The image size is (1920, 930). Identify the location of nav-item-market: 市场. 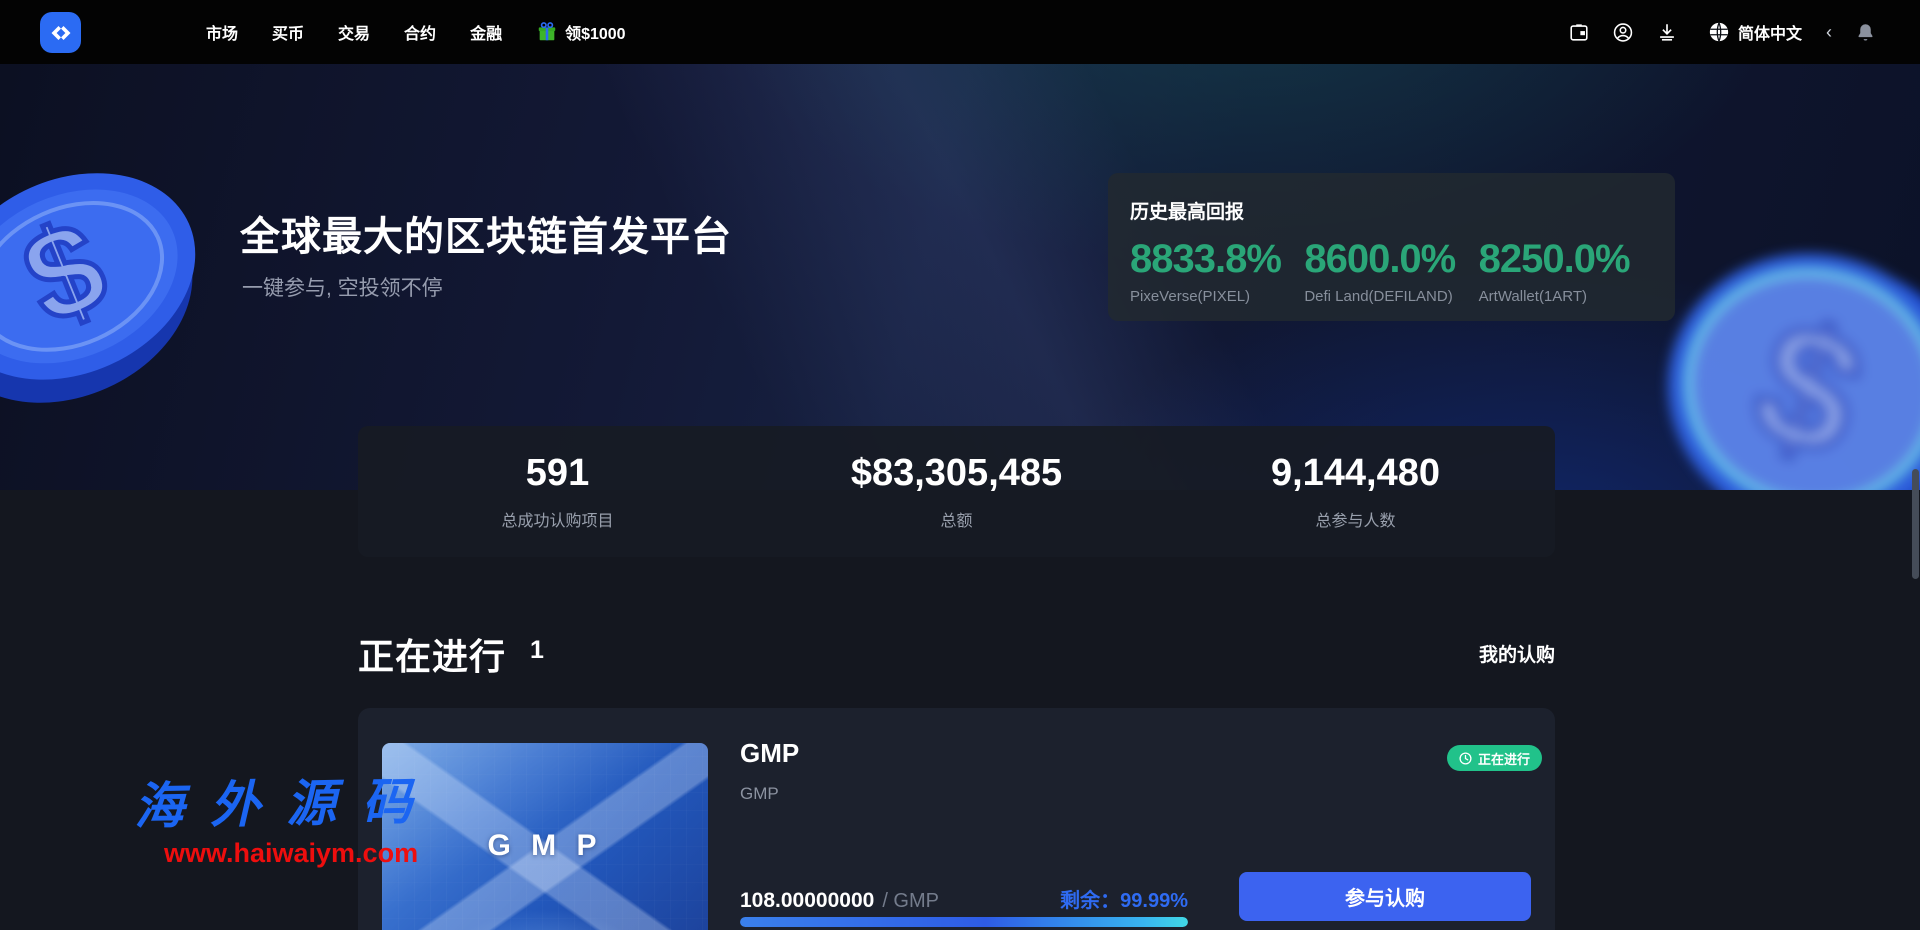
(222, 34).